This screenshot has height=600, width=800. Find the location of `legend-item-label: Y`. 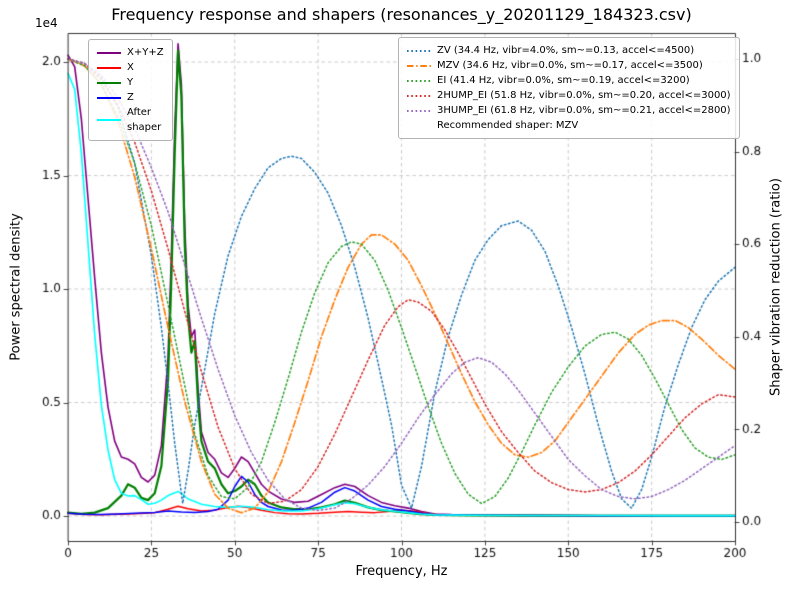

legend-item-label: Y is located at coordinates (130, 82).